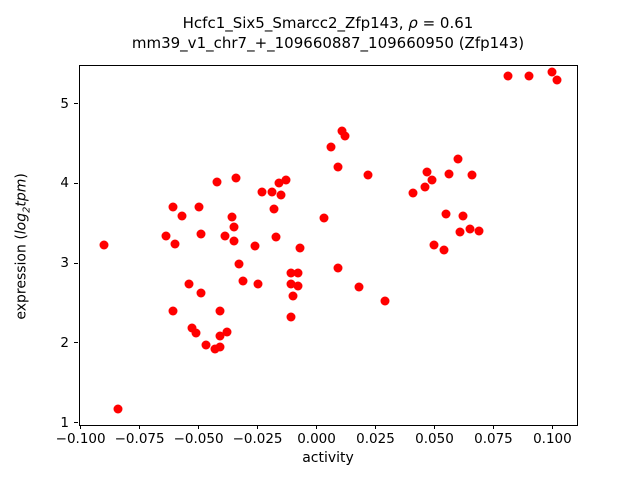 The width and height of the screenshot is (640, 480). I want to click on x-axis-tick-label: 0.075, so click(493, 439).